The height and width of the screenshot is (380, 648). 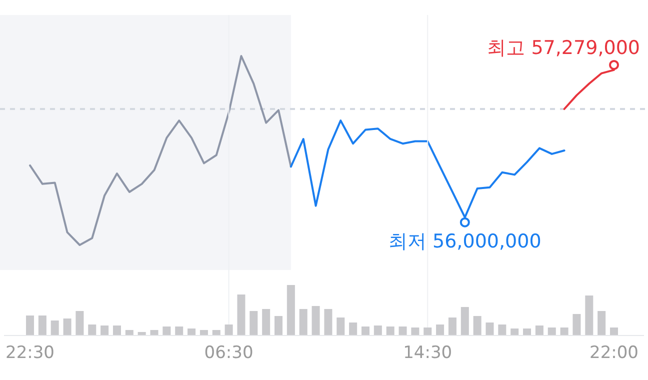 What do you see at coordinates (427, 353) in the screenshot?
I see `x-tick-label: 14:30` at bounding box center [427, 353].